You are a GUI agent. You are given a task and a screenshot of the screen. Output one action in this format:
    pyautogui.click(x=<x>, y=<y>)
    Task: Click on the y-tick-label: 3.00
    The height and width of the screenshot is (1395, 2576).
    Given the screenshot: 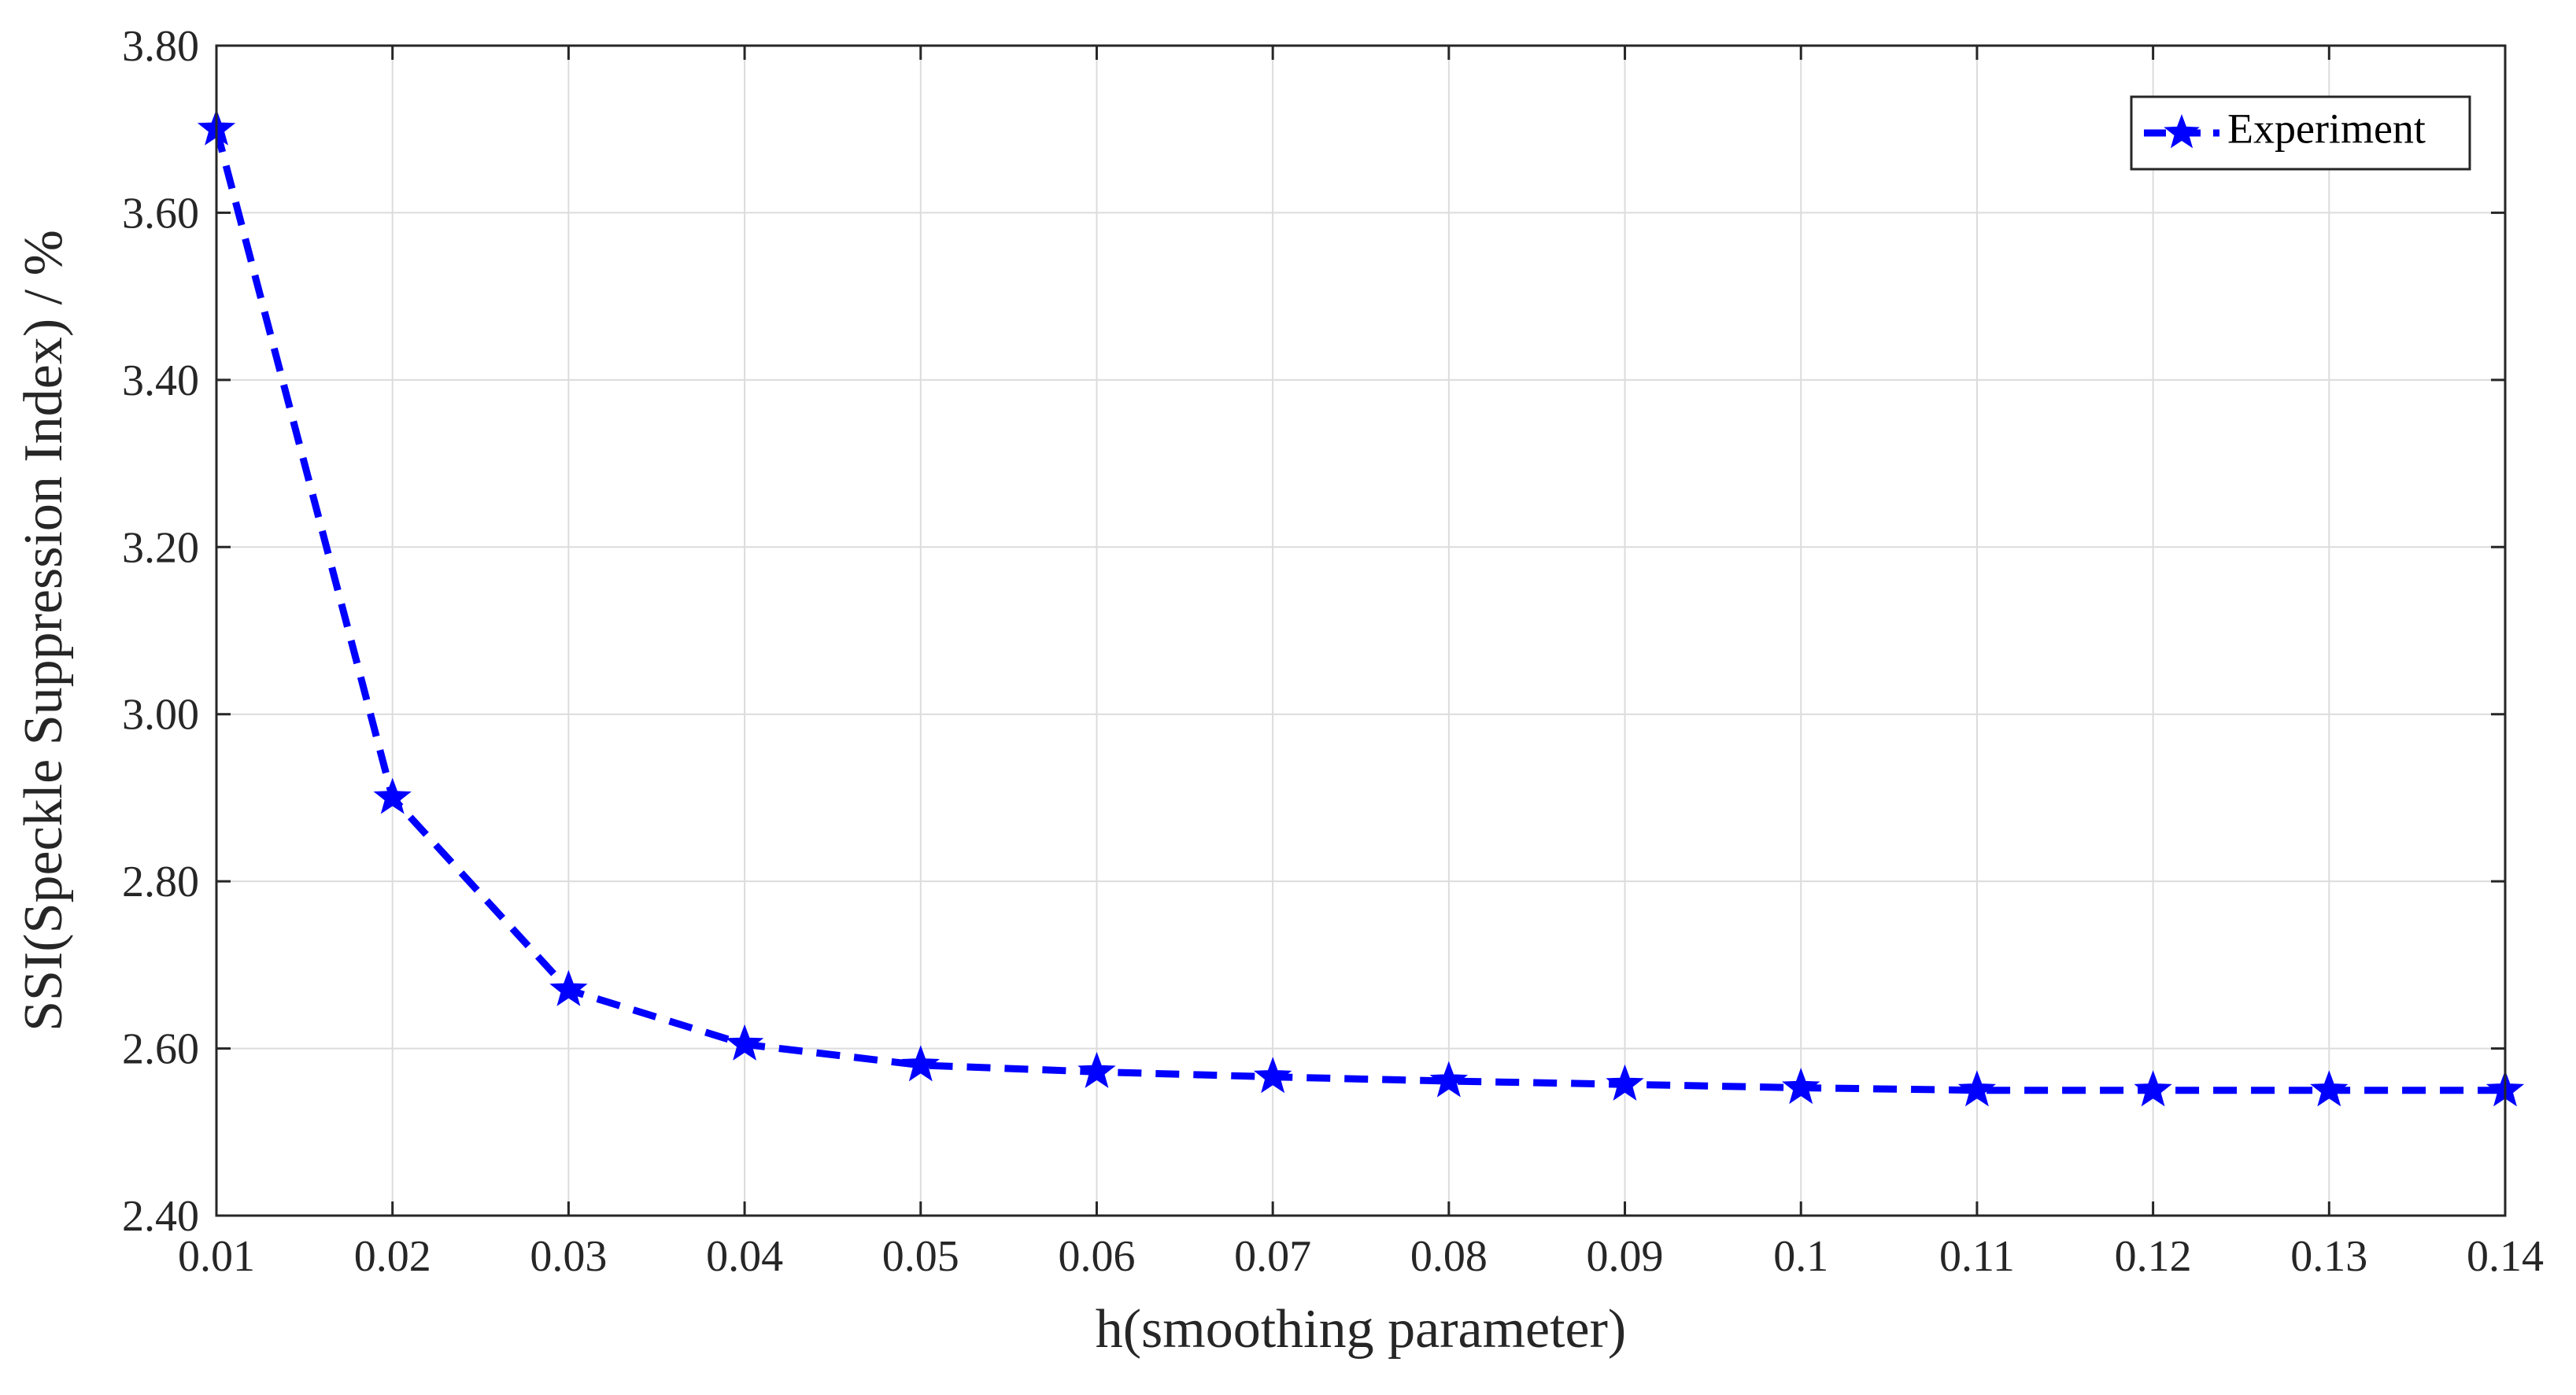 What is the action you would take?
    pyautogui.click(x=160, y=715)
    